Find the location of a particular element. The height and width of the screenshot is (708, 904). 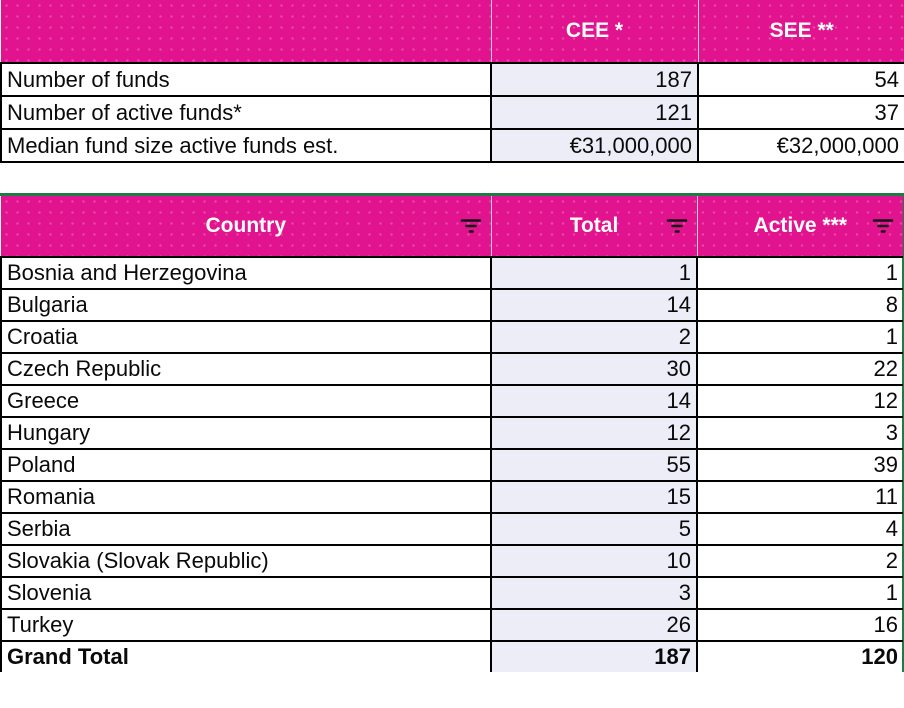

country-row: Hungary 12 3 is located at coordinates (451, 433).